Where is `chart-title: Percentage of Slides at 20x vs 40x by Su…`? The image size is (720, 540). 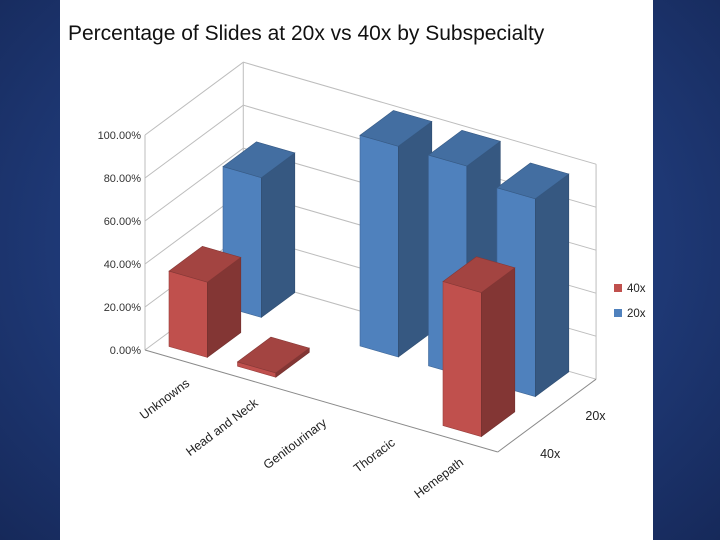
chart-title: Percentage of Slides at 20x vs 40x by Su… is located at coordinates (306, 33).